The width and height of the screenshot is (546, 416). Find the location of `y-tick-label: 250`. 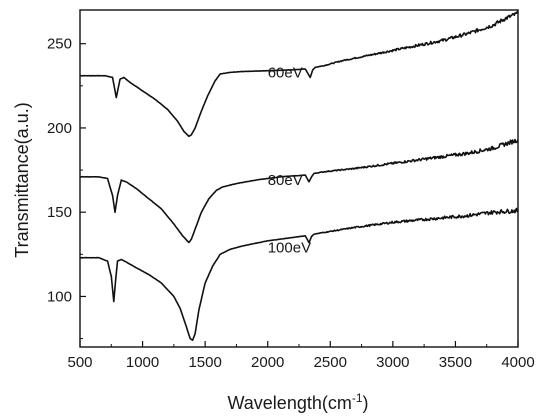

y-tick-label: 250 is located at coordinates (59, 44).